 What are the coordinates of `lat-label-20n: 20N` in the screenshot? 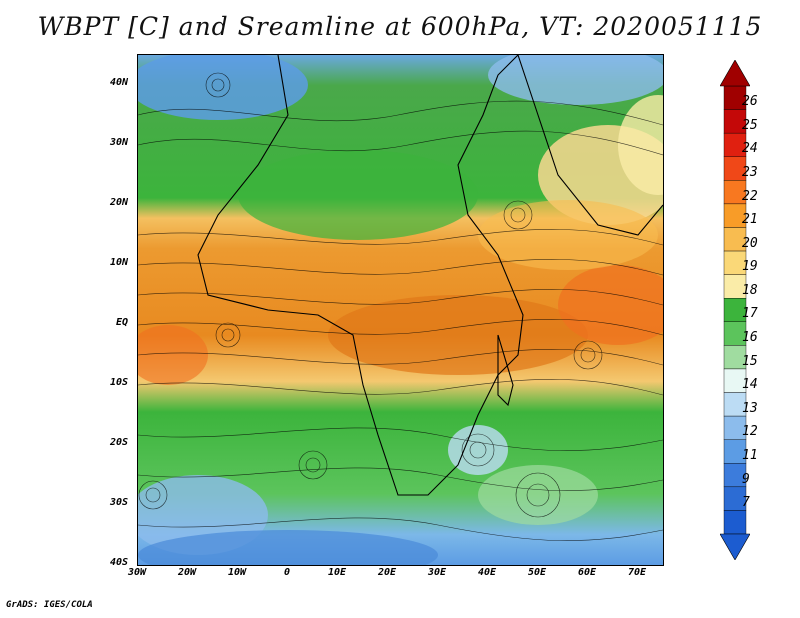 It's located at (118, 202).